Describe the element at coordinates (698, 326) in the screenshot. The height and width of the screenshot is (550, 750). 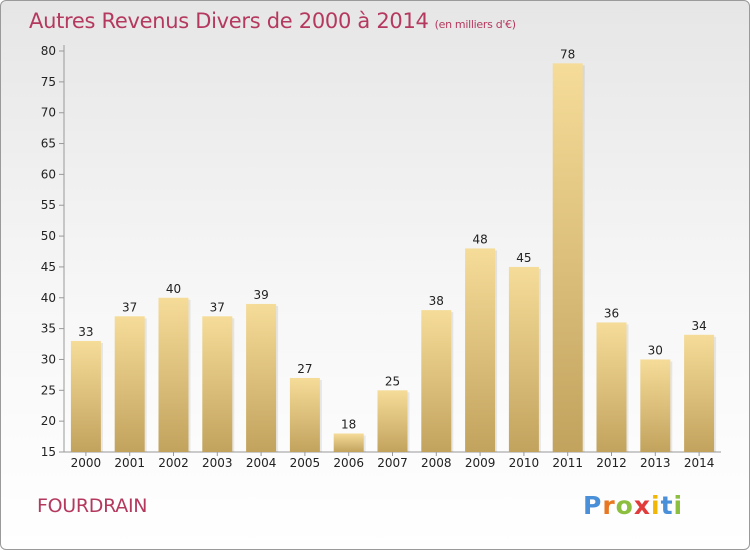
I see `bar-value-label: 34` at that location.